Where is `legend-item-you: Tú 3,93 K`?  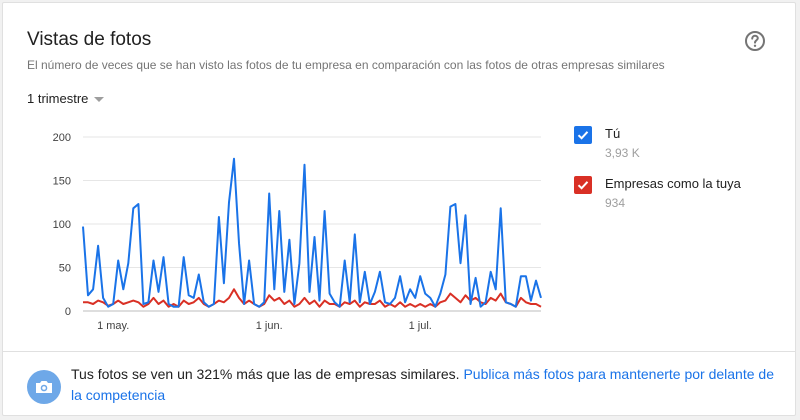
legend-item-you: Tú 3,93 K is located at coordinates (657, 143).